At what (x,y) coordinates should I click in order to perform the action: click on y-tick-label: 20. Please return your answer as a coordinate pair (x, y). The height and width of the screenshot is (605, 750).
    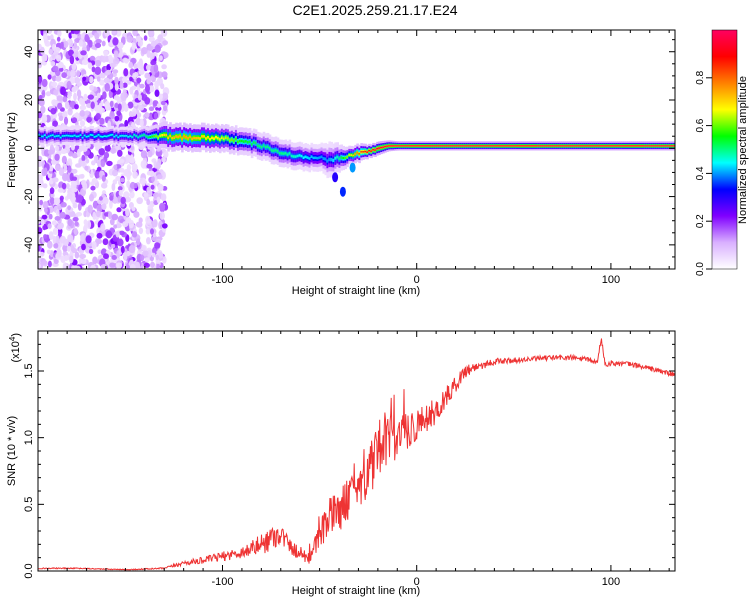
    Looking at the image, I should click on (29, 100).